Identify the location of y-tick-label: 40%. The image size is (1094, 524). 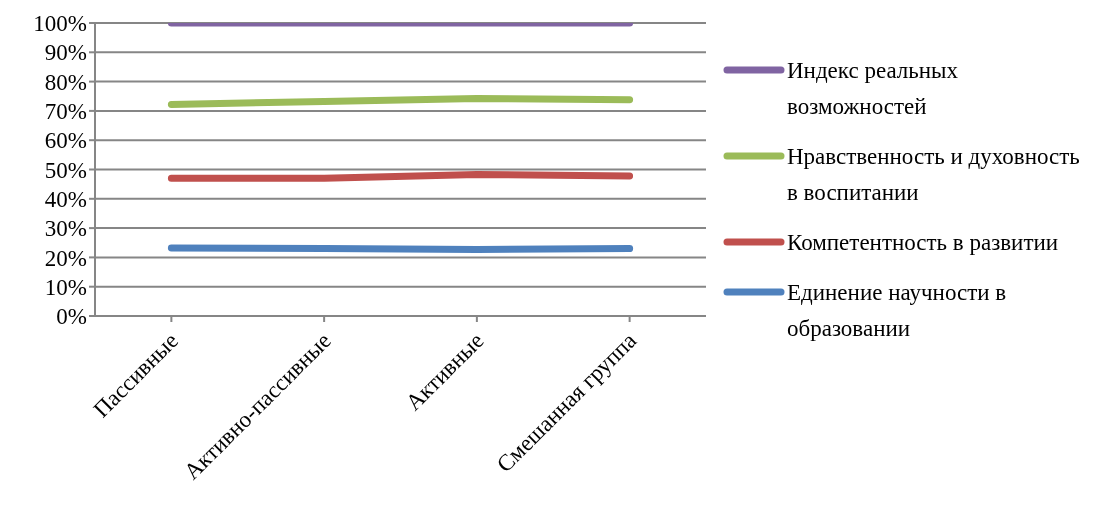
(65, 199).